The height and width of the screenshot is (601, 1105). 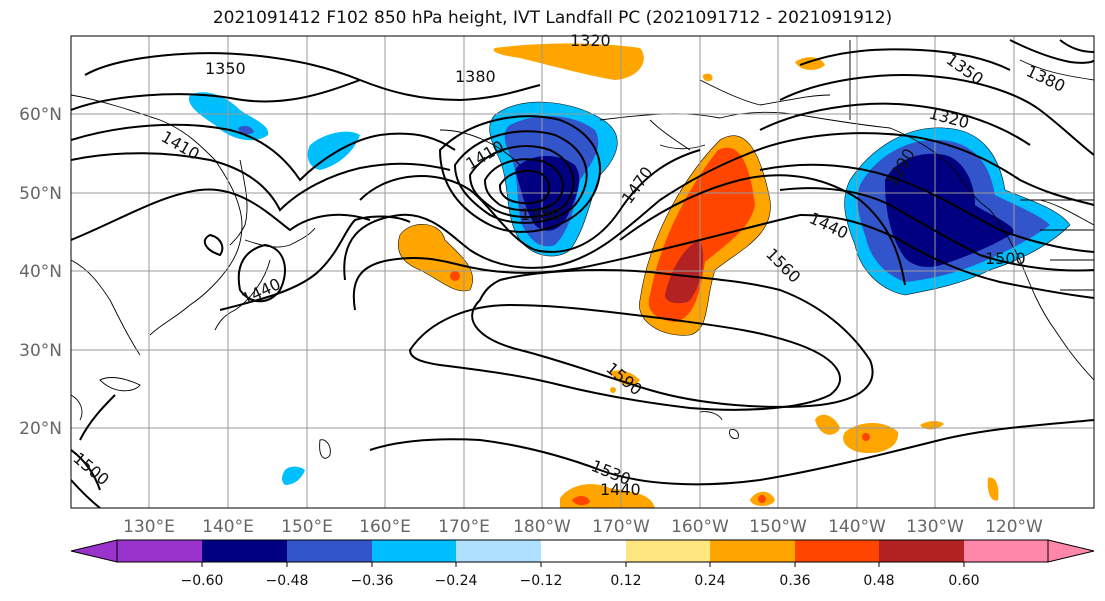 I want to click on colorbar-tick-label: −0.12, so click(x=541, y=581).